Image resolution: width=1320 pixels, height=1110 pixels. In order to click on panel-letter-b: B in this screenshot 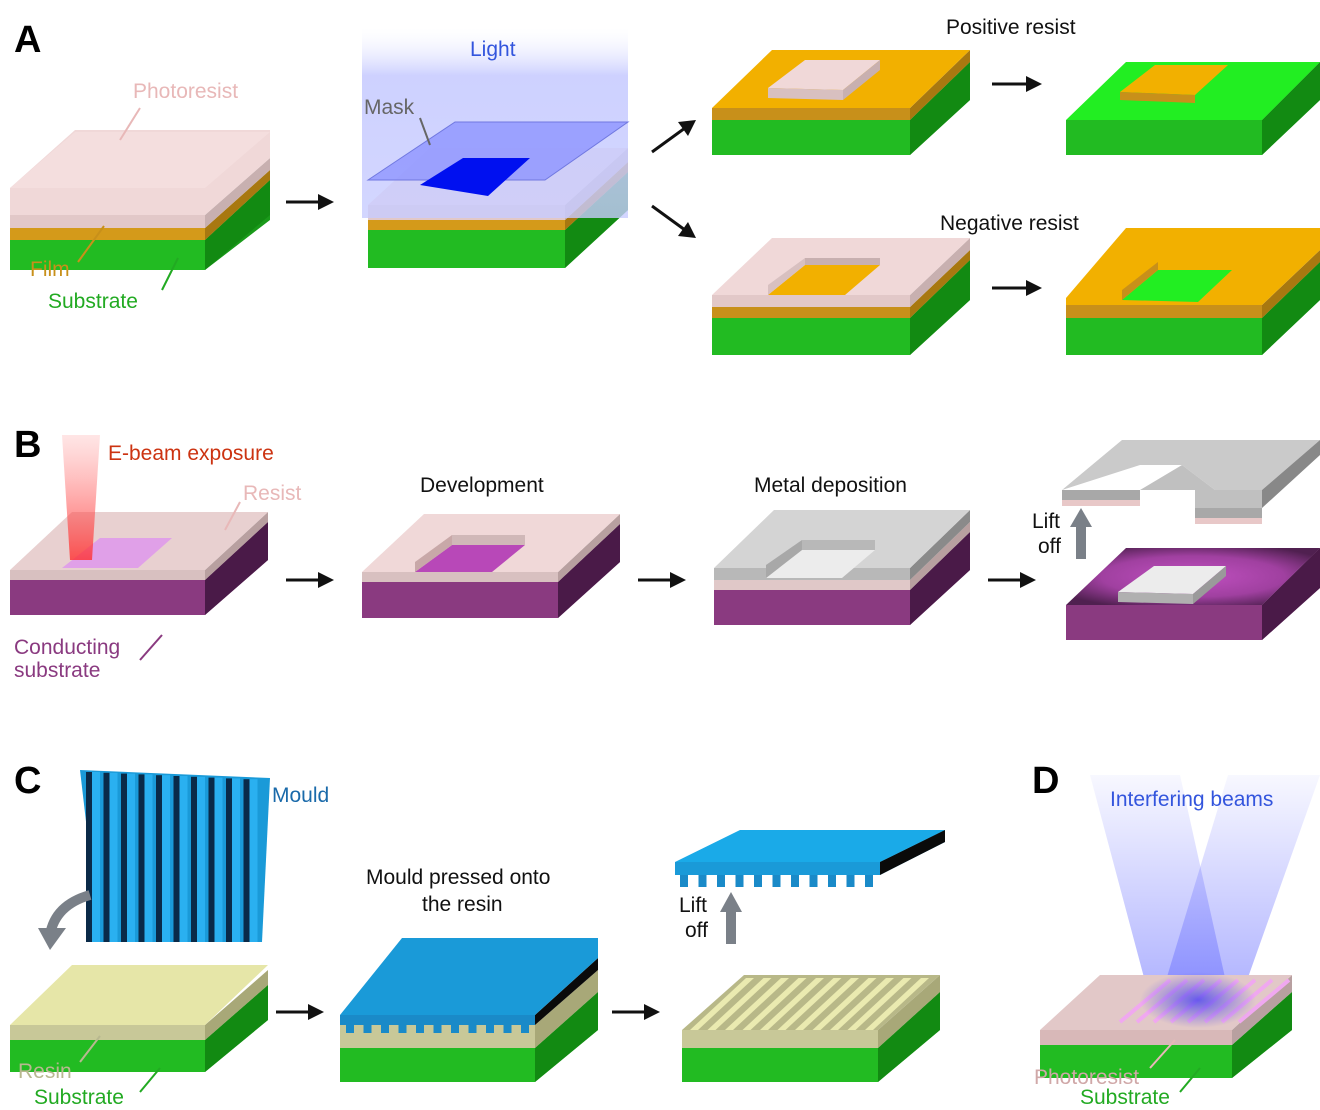, I will do `click(27, 445)`.